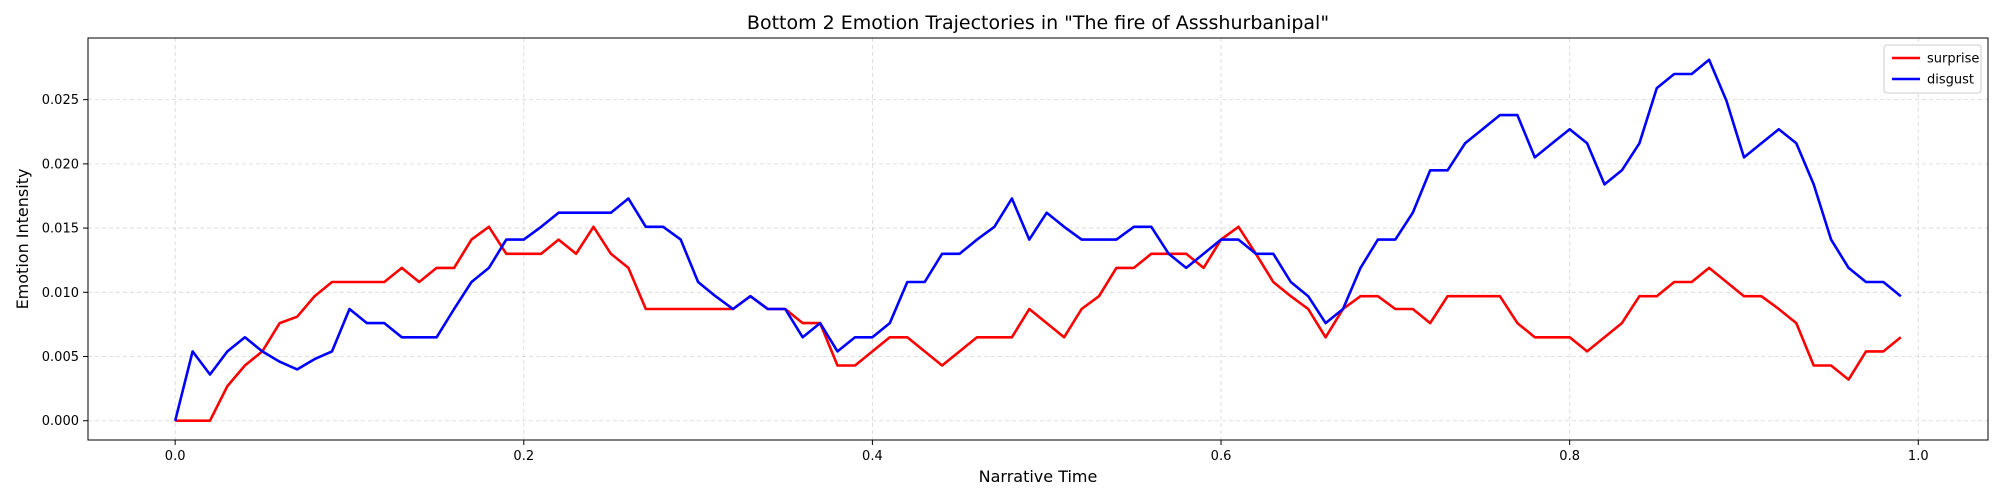 The width and height of the screenshot is (2000, 500). What do you see at coordinates (1918, 456) in the screenshot?
I see `x-tick-label: 1.0` at bounding box center [1918, 456].